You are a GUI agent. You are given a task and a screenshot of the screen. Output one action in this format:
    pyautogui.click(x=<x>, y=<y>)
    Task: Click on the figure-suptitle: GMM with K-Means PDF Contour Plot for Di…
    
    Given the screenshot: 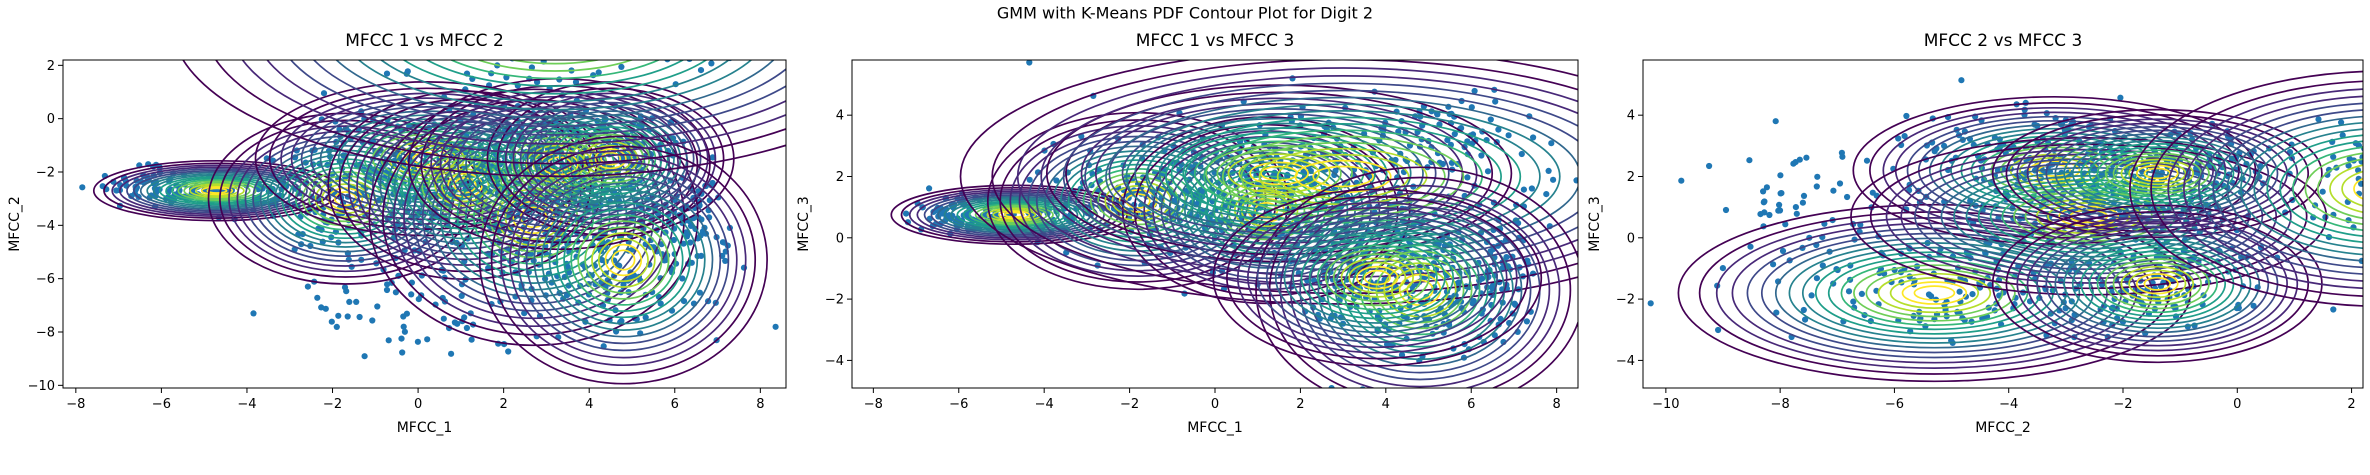 What is the action you would take?
    pyautogui.click(x=1185, y=13)
    